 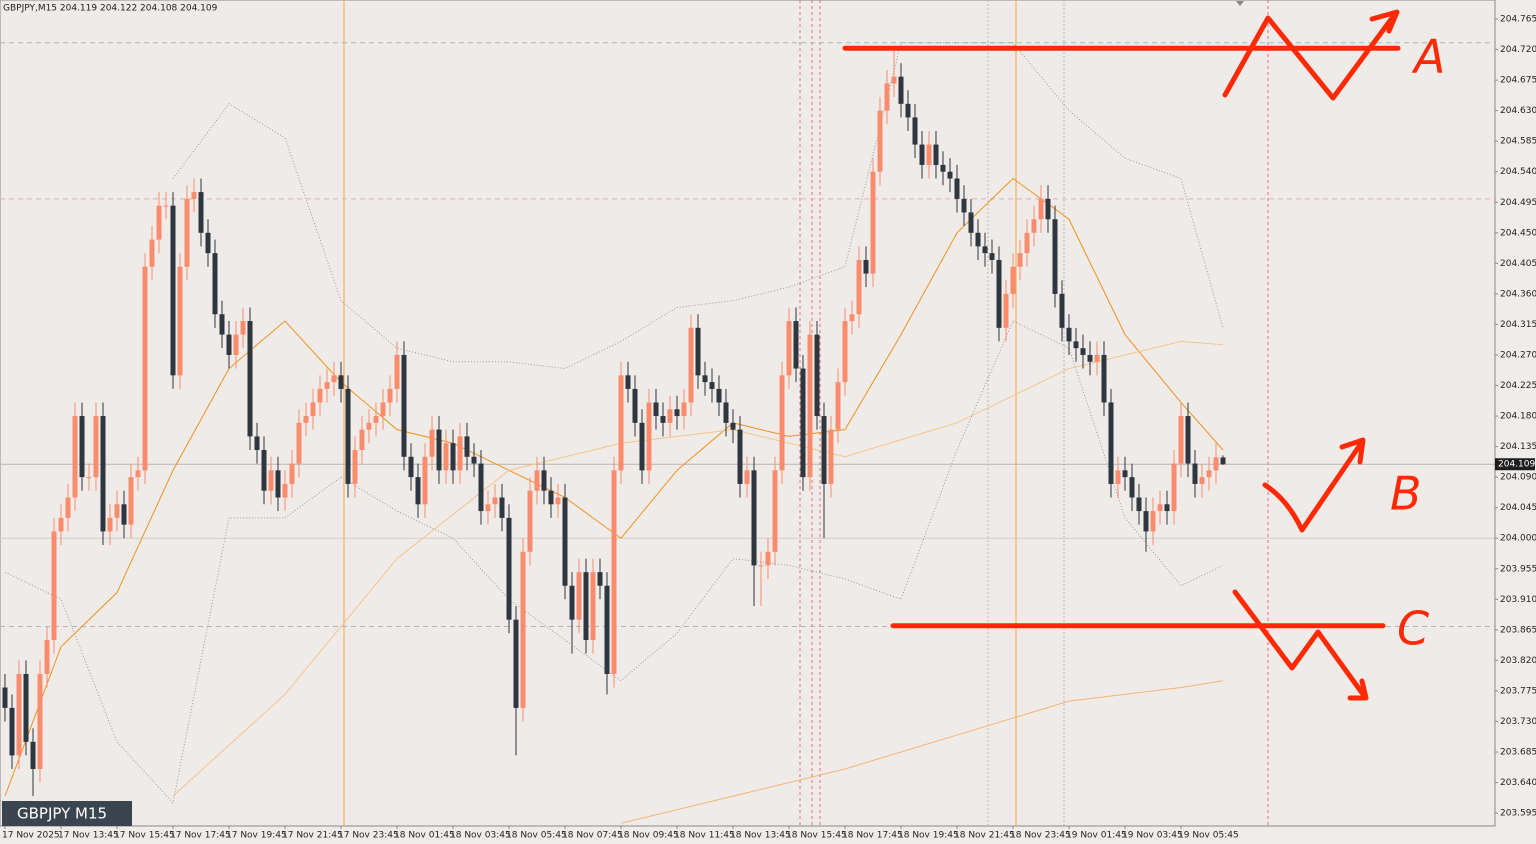 What do you see at coordinates (704, 836) in the screenshot?
I see `x-tick-label: 18 Nov 11:45` at bounding box center [704, 836].